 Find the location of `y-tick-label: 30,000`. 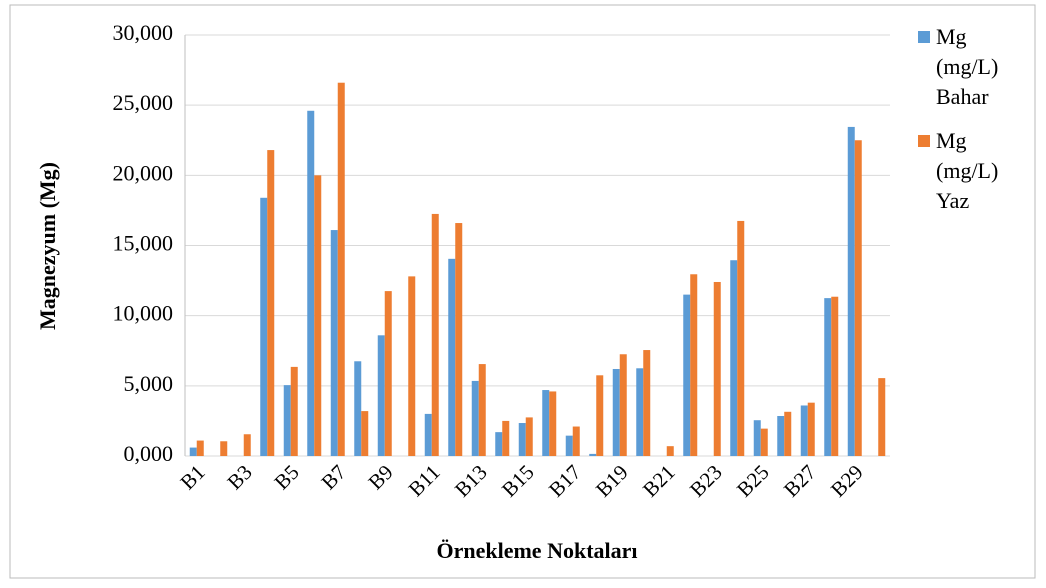

y-tick-label: 30,000 is located at coordinates (143, 32).